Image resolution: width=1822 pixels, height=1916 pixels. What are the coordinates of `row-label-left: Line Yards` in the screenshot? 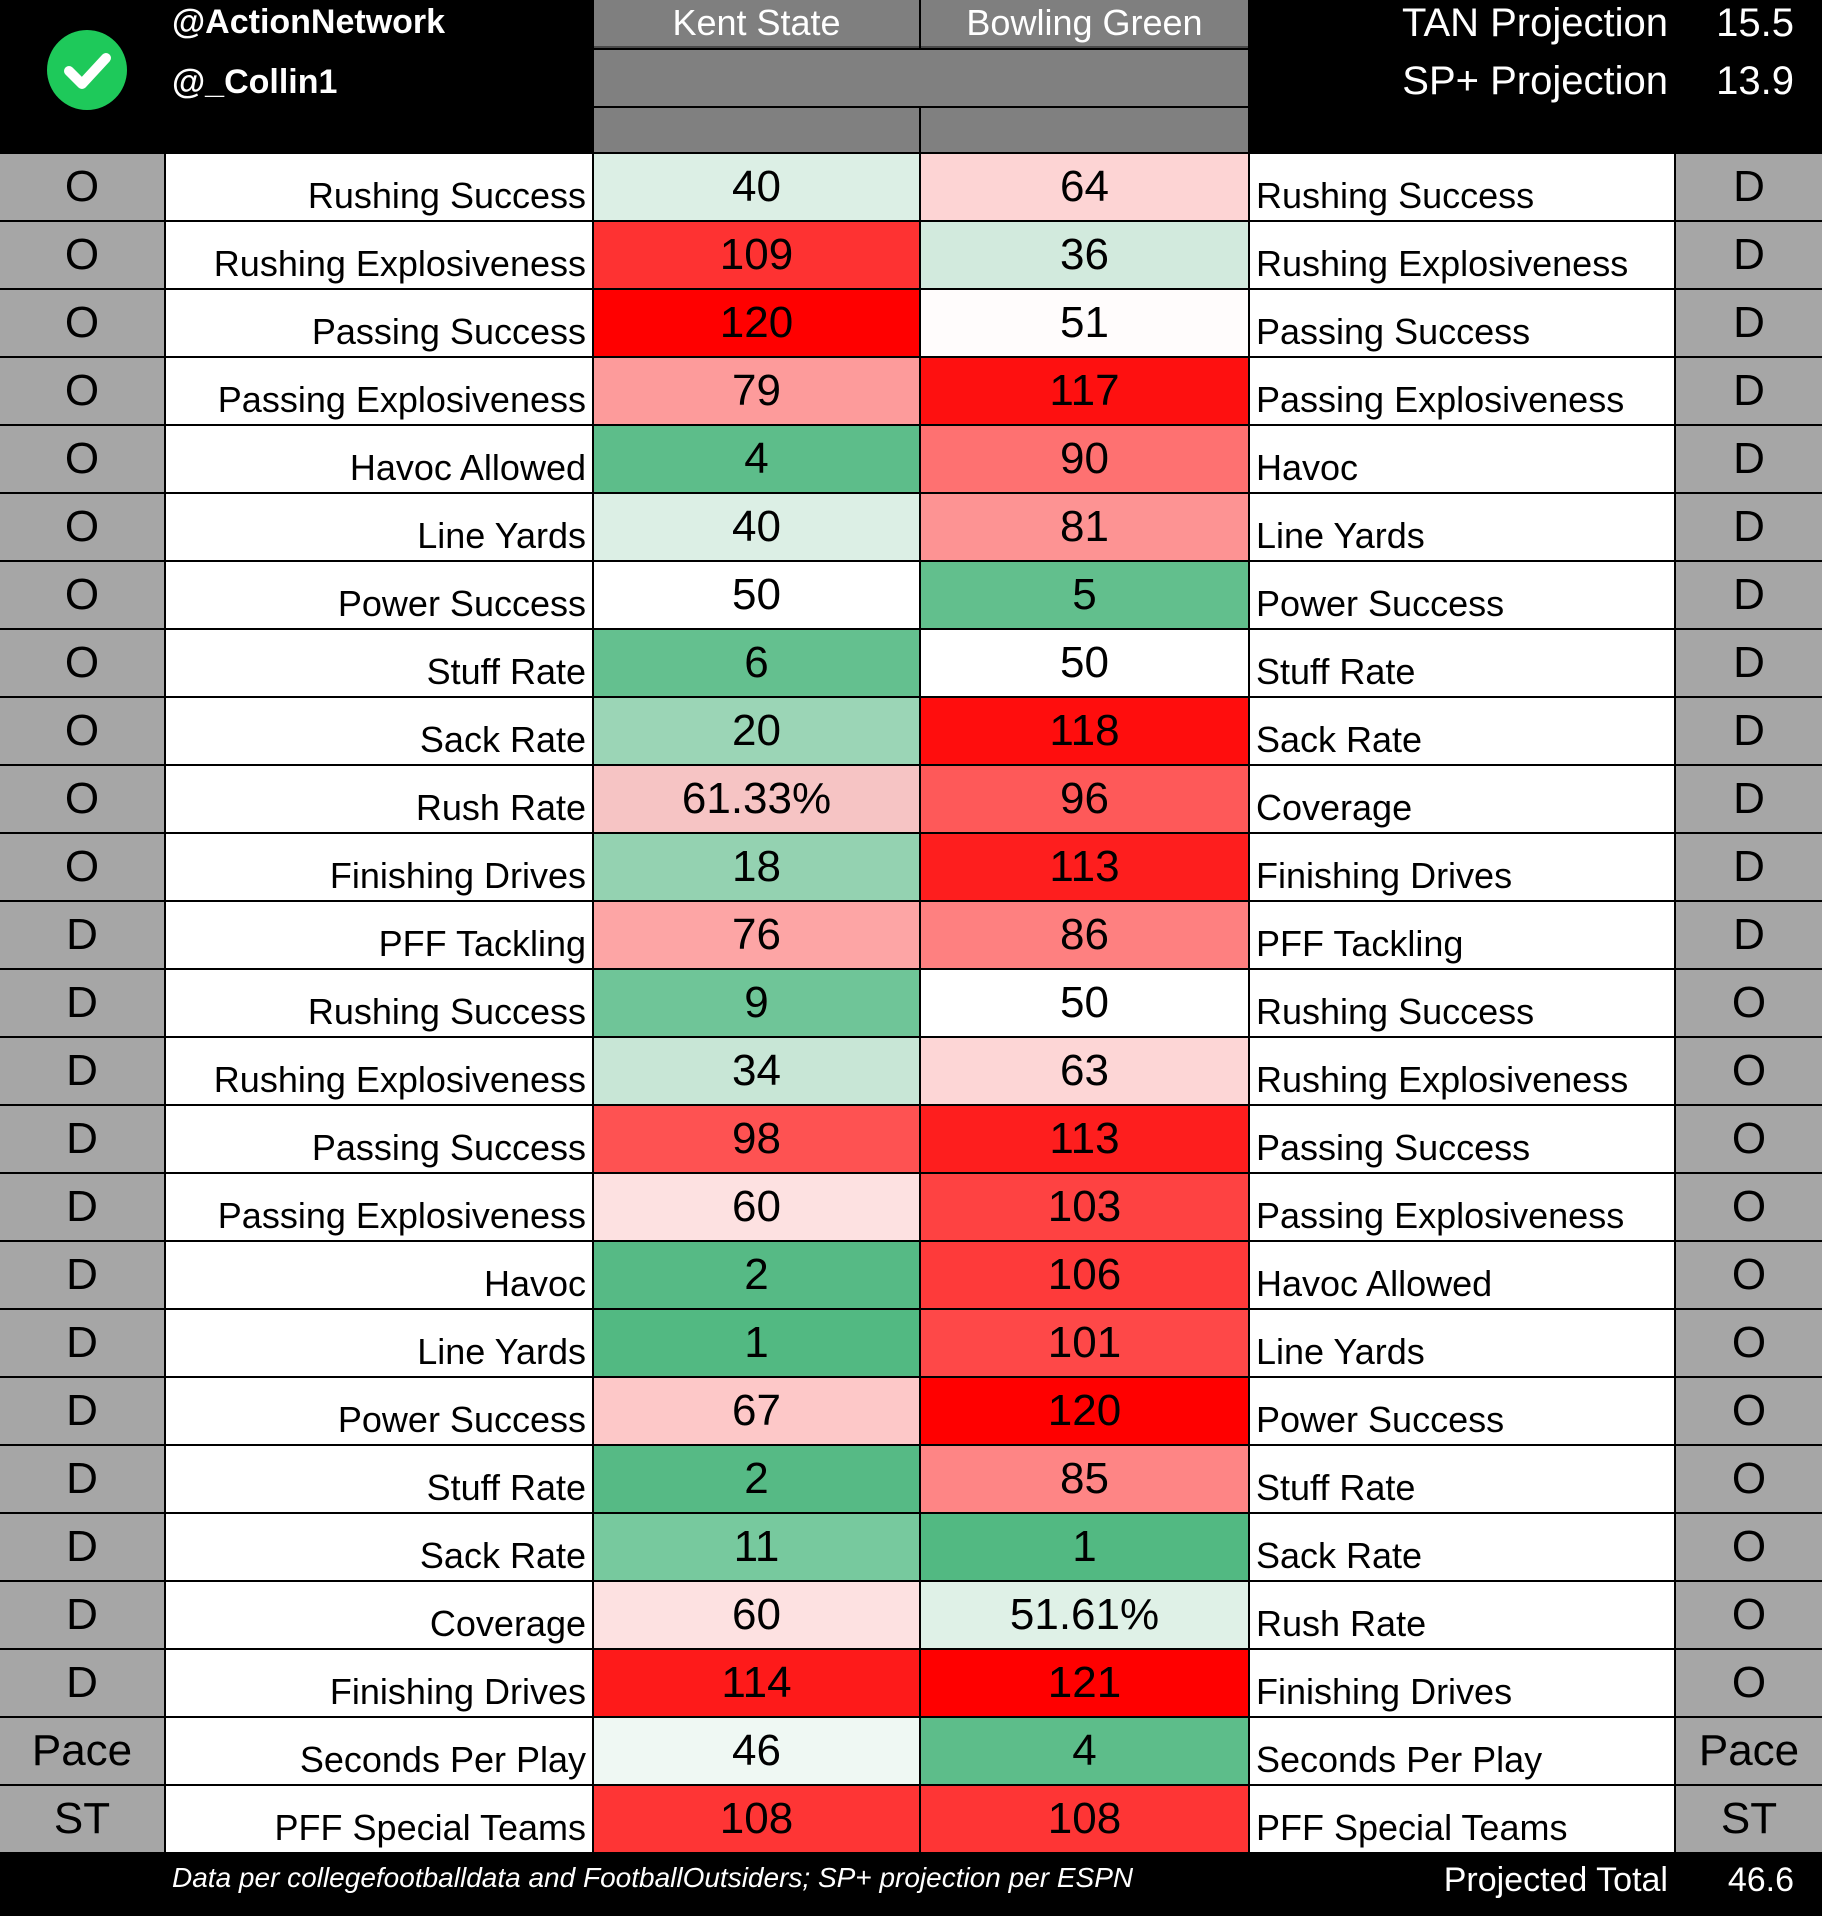 It's located at (379, 1343).